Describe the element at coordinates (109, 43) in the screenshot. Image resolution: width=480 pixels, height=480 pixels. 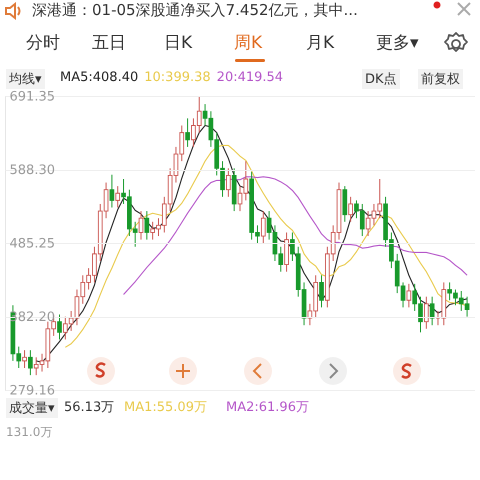
I see `text: 五日` at that location.